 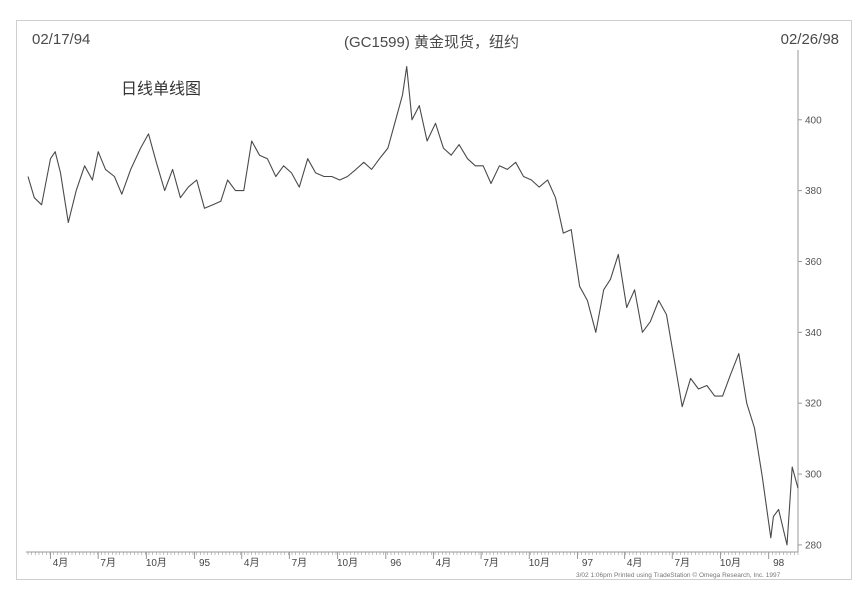 What do you see at coordinates (205, 563) in the screenshot?
I see `x-tick-label: 95` at bounding box center [205, 563].